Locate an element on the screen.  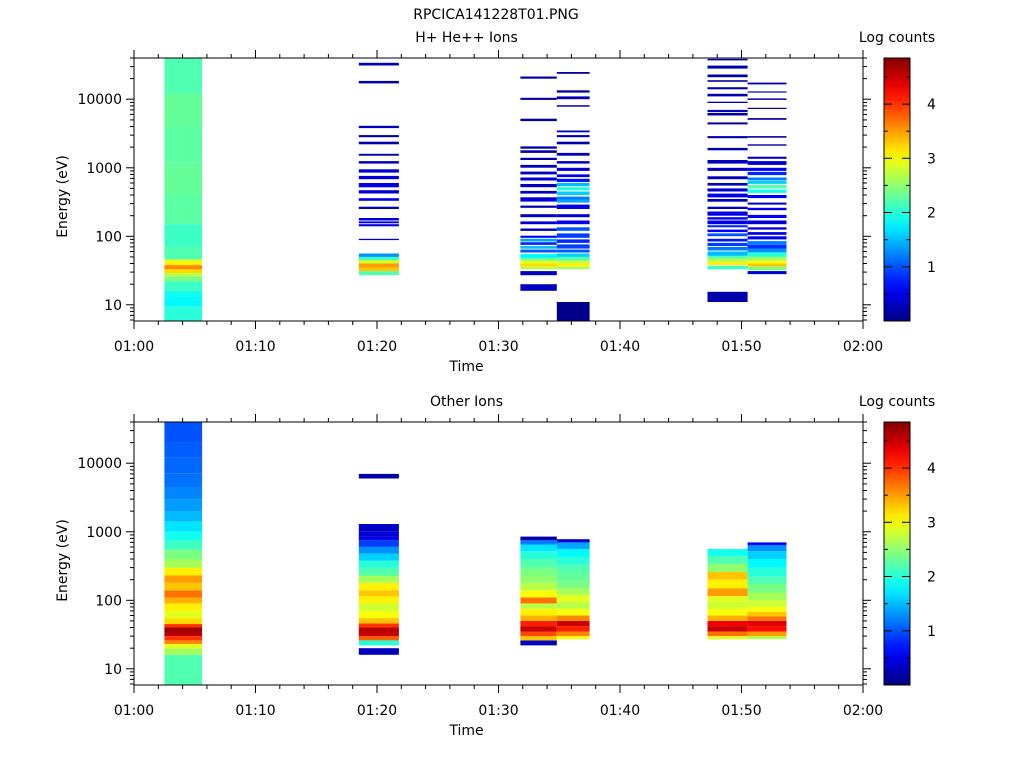
x-tick-label: 01:40 is located at coordinates (620, 347).